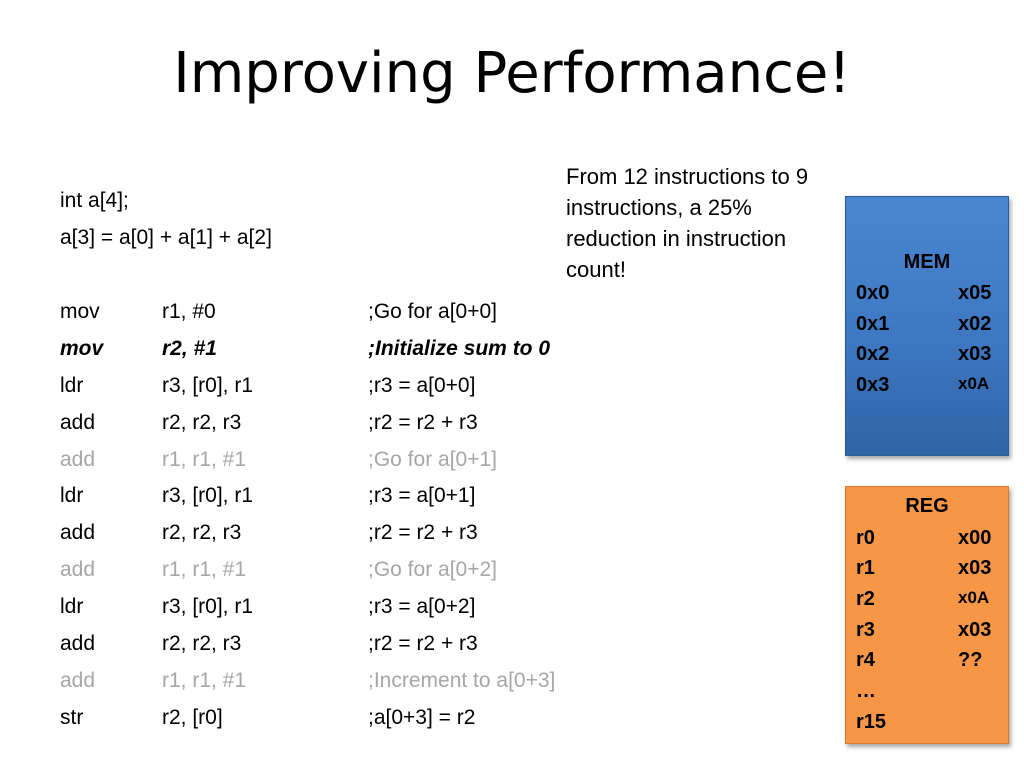  I want to click on code-comment: ;r3 = a[0+1], so click(422, 496).